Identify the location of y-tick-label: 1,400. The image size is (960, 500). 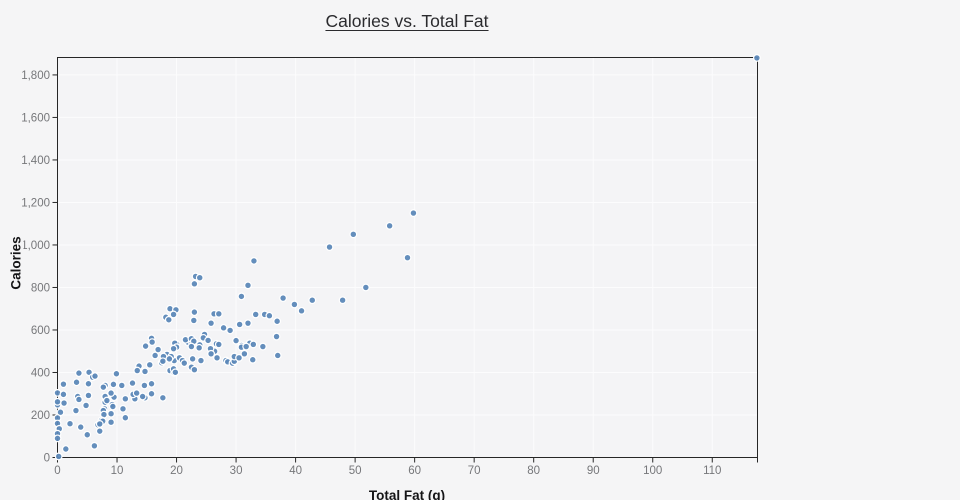
(35, 161).